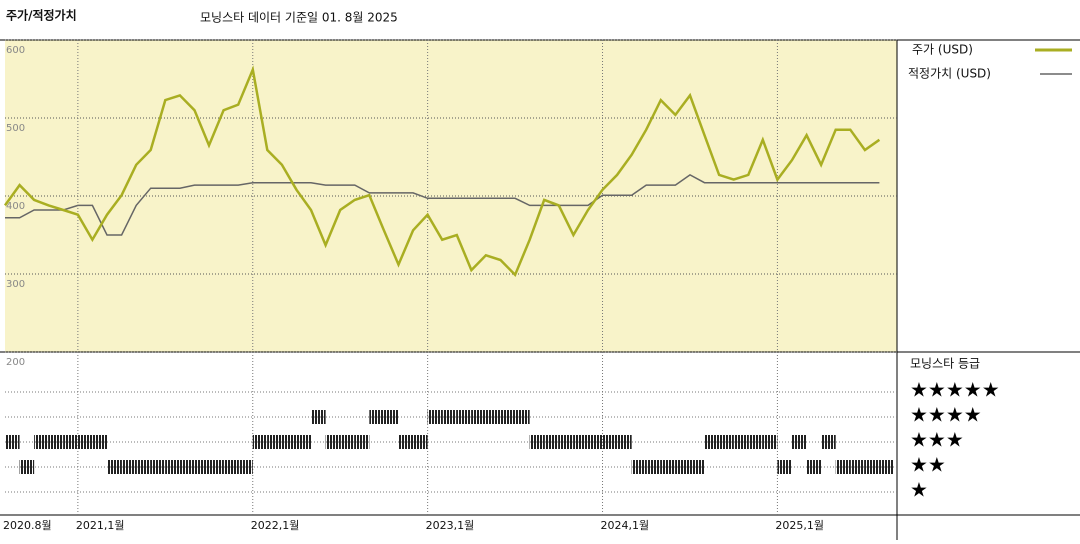  Describe the element at coordinates (928, 465) in the screenshot. I see `rating-legend-label: ★★` at that location.